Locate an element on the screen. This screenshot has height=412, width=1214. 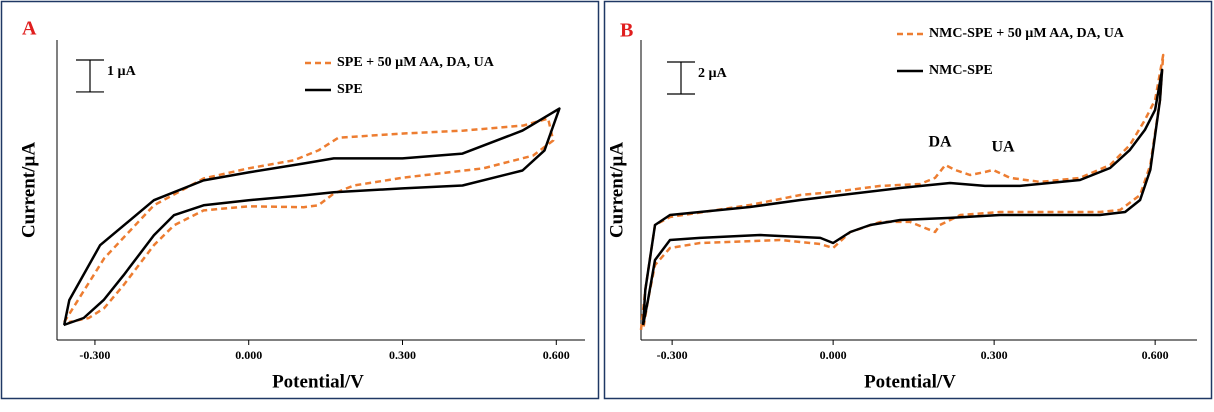
peak-annotation: DA is located at coordinates (940, 142).